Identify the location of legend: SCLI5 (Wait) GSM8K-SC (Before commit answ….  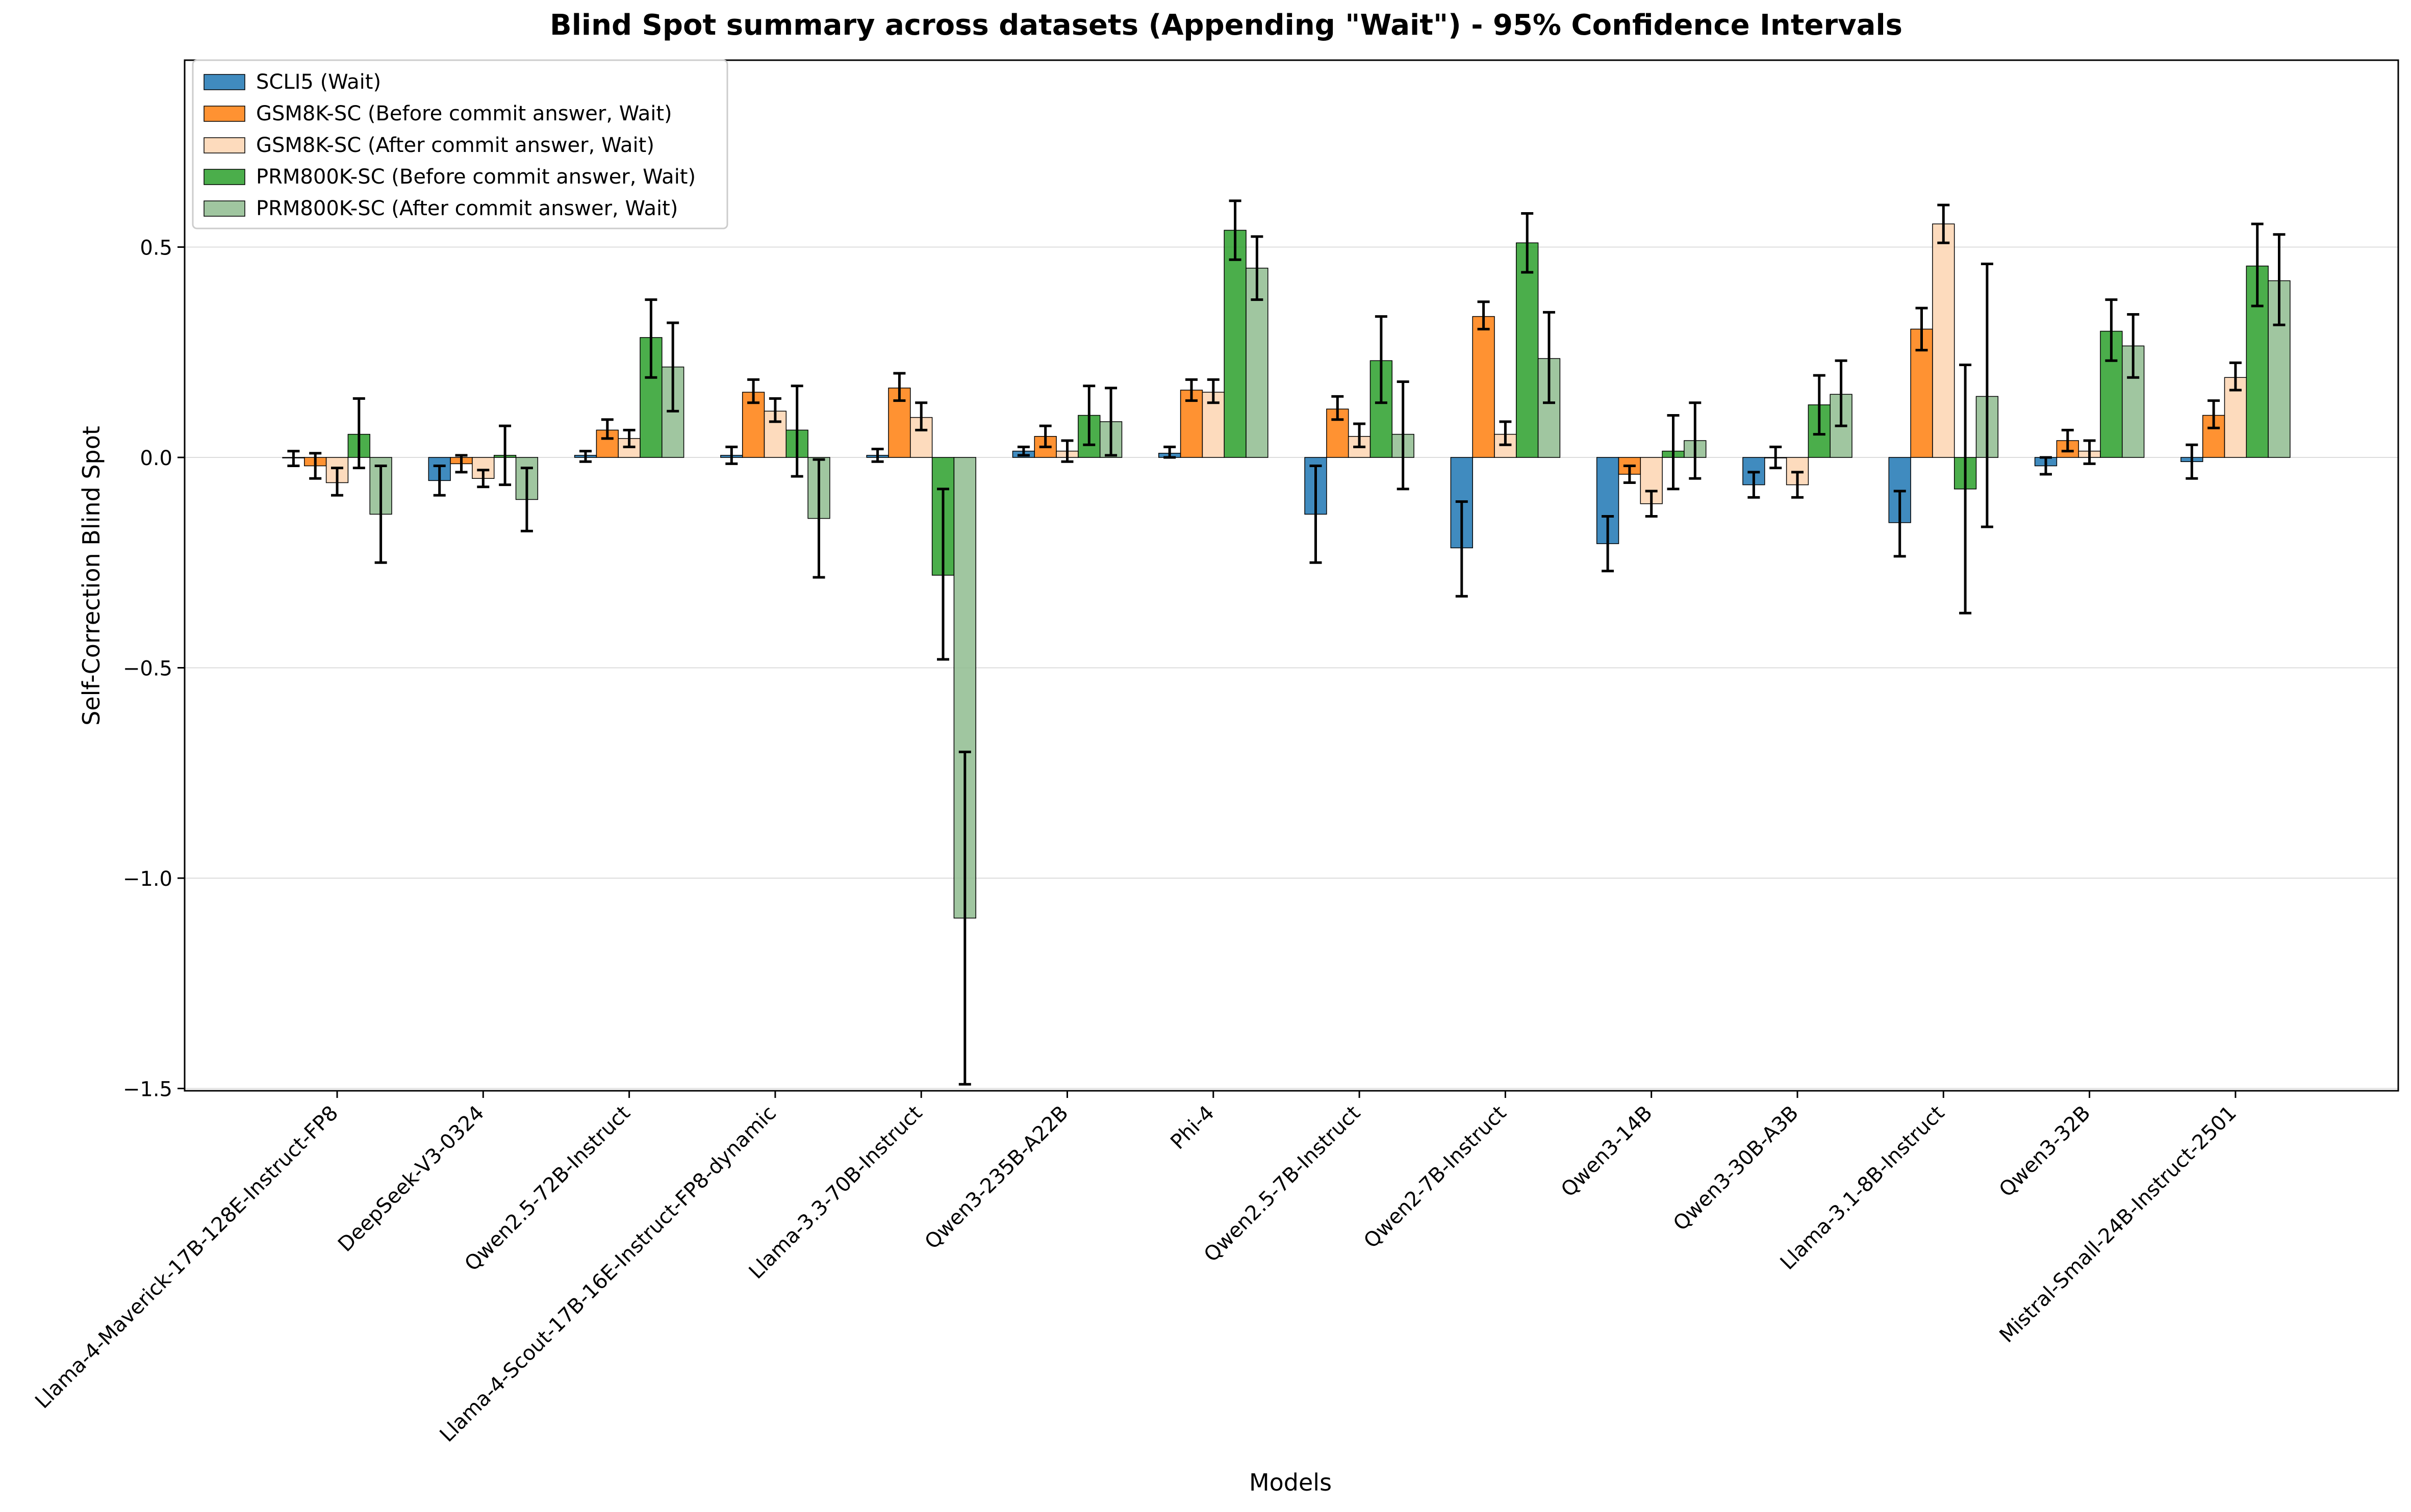
(460, 144).